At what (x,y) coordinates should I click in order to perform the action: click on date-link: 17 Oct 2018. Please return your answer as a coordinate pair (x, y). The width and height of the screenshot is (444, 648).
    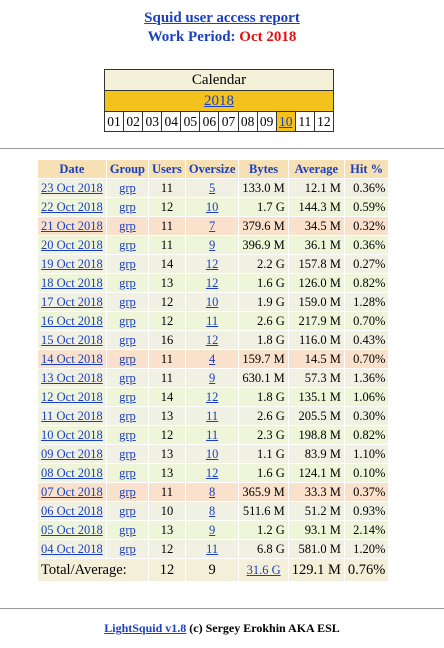
    Looking at the image, I should click on (72, 301).